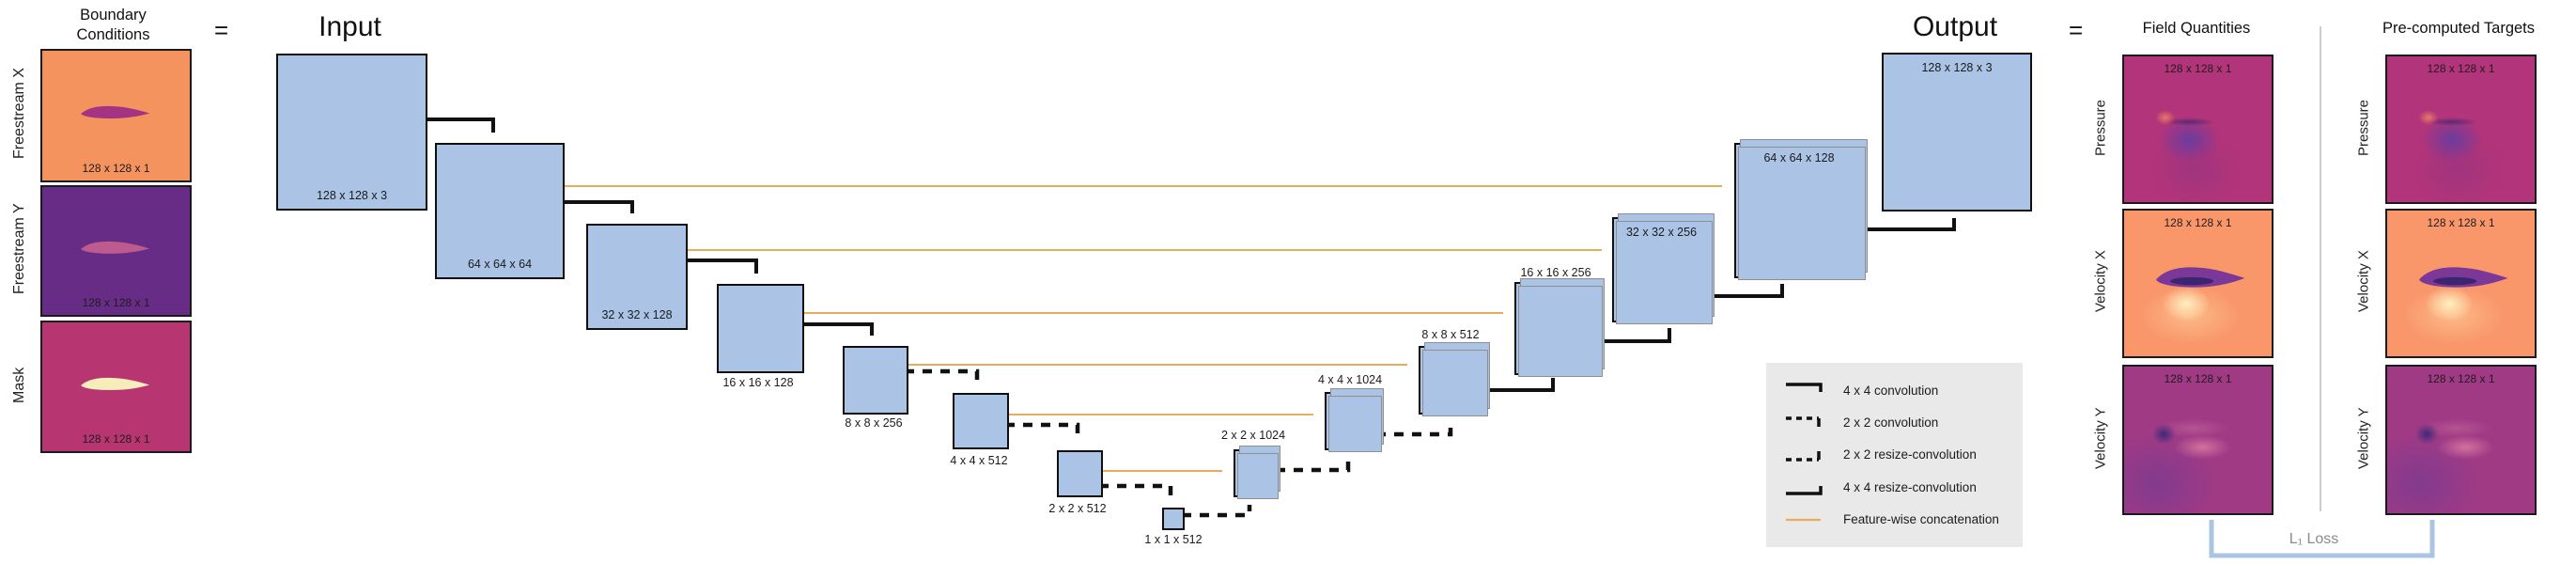 Image resolution: width=2576 pixels, height=564 pixels. Describe the element at coordinates (222, 30) in the screenshot. I see `equals-sign-left: =` at that location.